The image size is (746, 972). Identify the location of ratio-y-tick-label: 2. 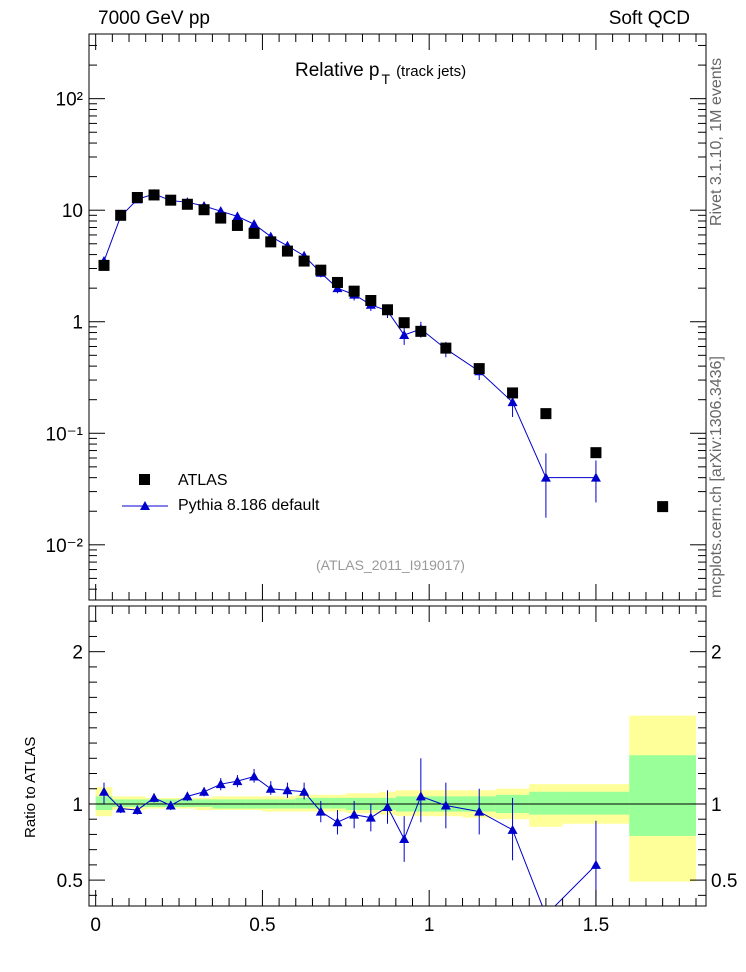
(77, 653).